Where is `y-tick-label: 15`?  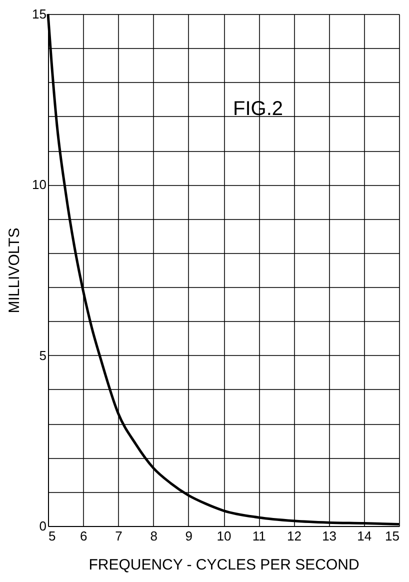
y-tick-label: 15 is located at coordinates (39, 14).